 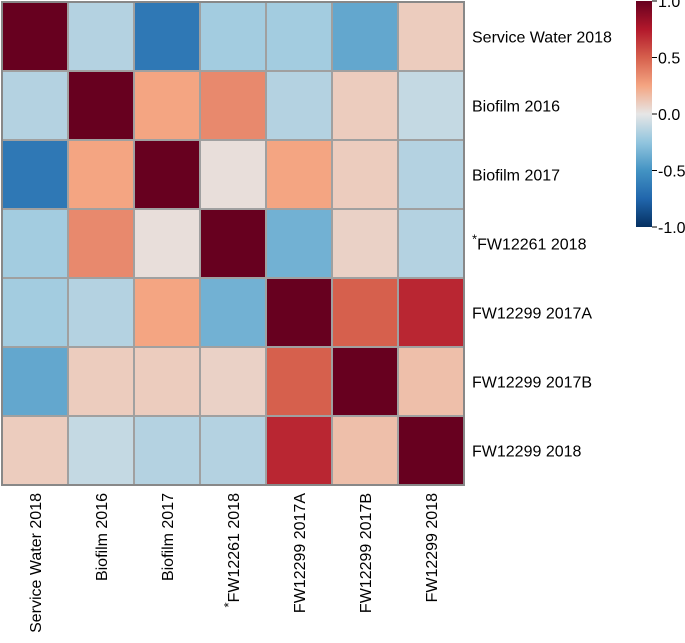 What do you see at coordinates (474, 239) in the screenshot?
I see `row-label-marker: *` at bounding box center [474, 239].